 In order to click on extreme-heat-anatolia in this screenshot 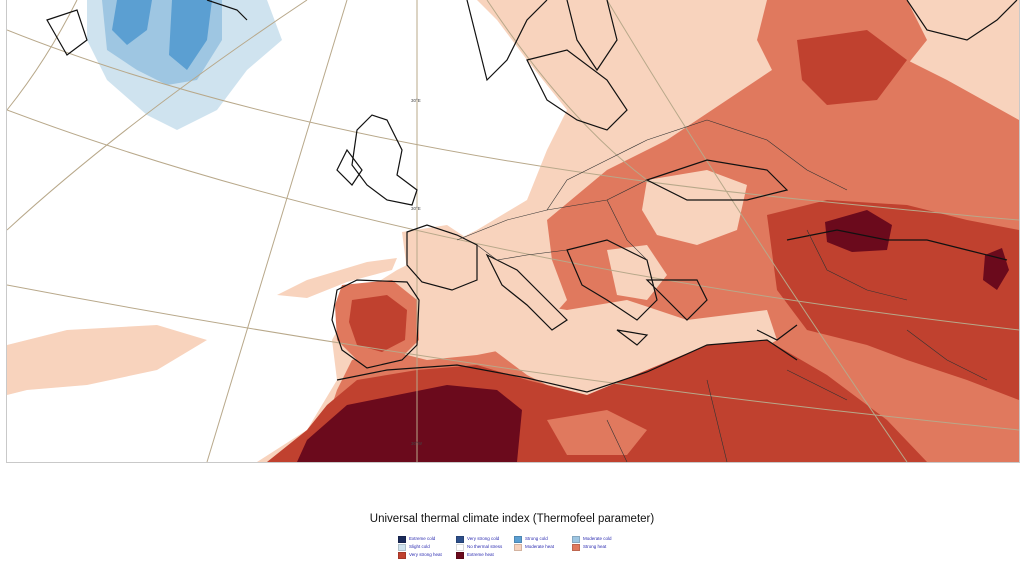, I will do `click(858, 231)`.